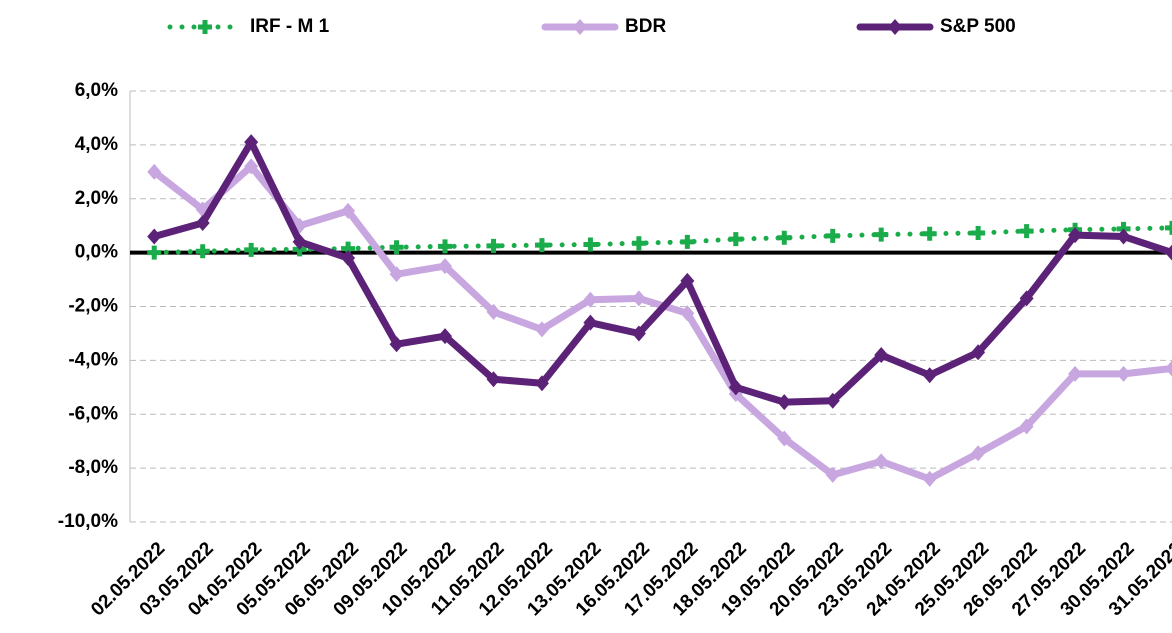 The height and width of the screenshot is (633, 1172). I want to click on y-tick-label: 2,0%, so click(96, 198).